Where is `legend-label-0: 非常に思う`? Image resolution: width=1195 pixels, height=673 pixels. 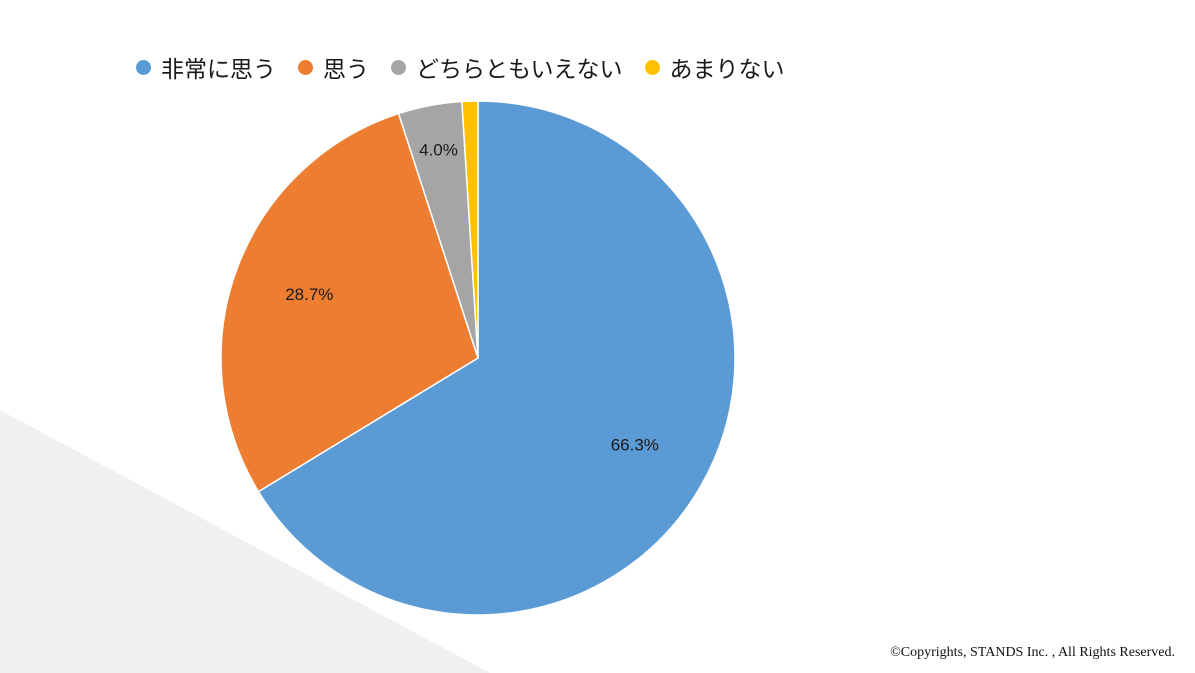
legend-label-0: 非常に思う is located at coordinates (218, 70).